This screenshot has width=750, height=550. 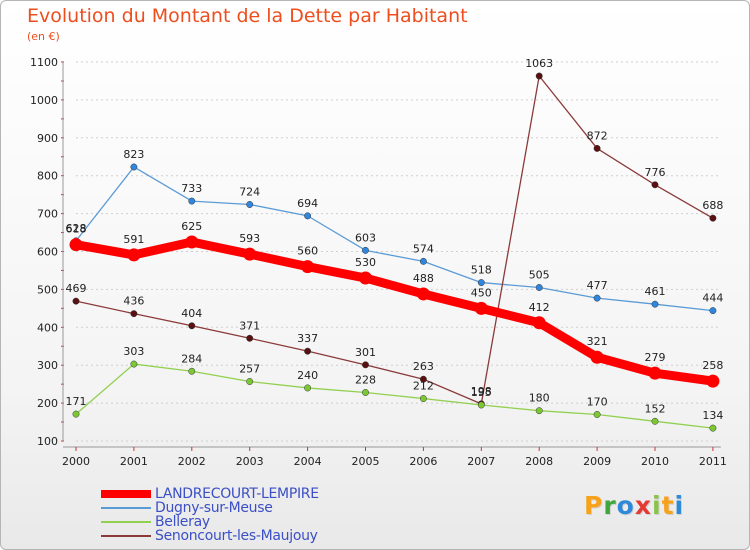 I want to click on logo-letter: P, so click(x=594, y=505).